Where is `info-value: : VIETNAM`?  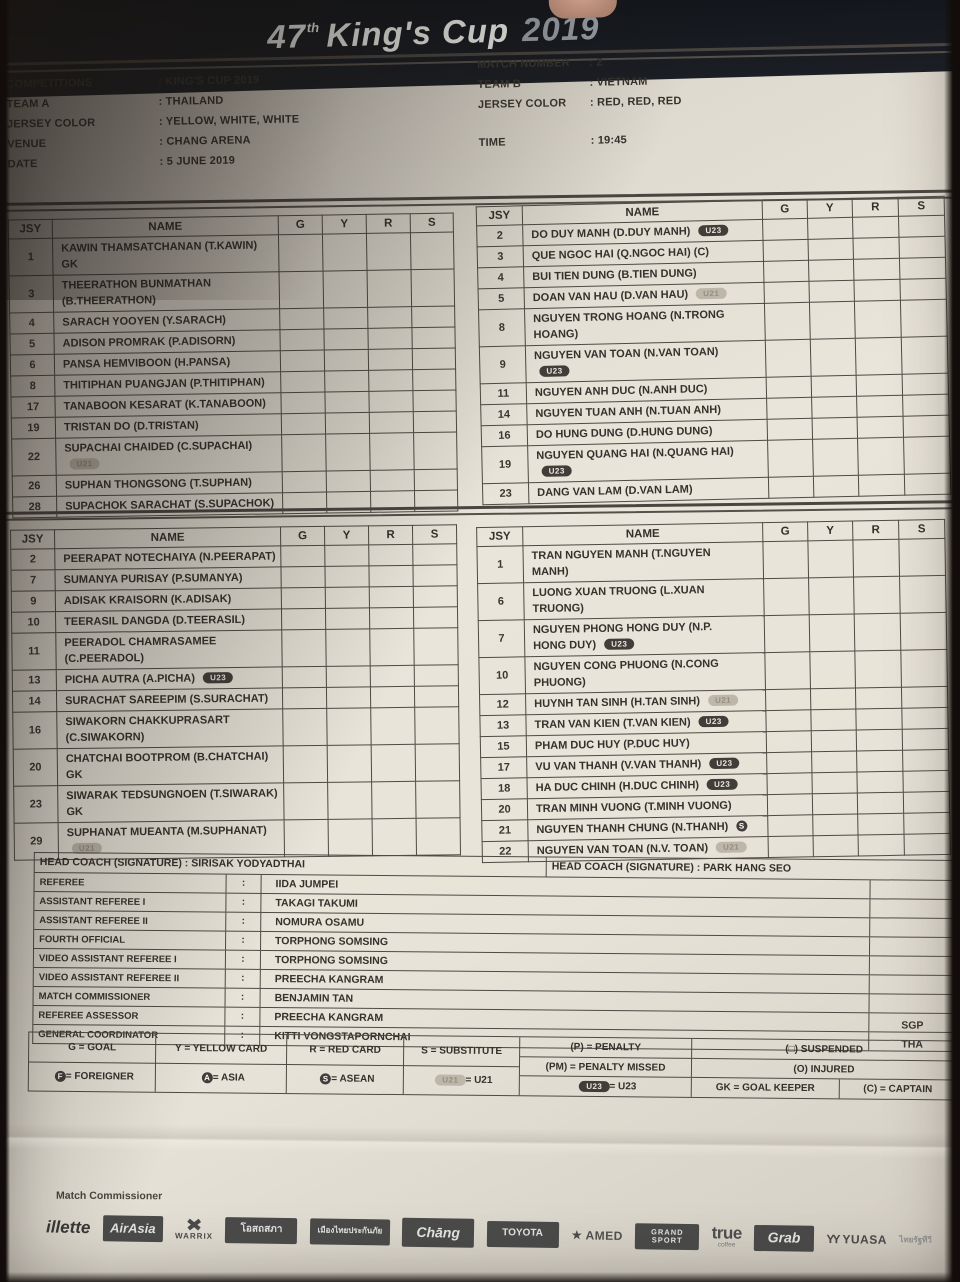 info-value: : VIETNAM is located at coordinates (618, 82).